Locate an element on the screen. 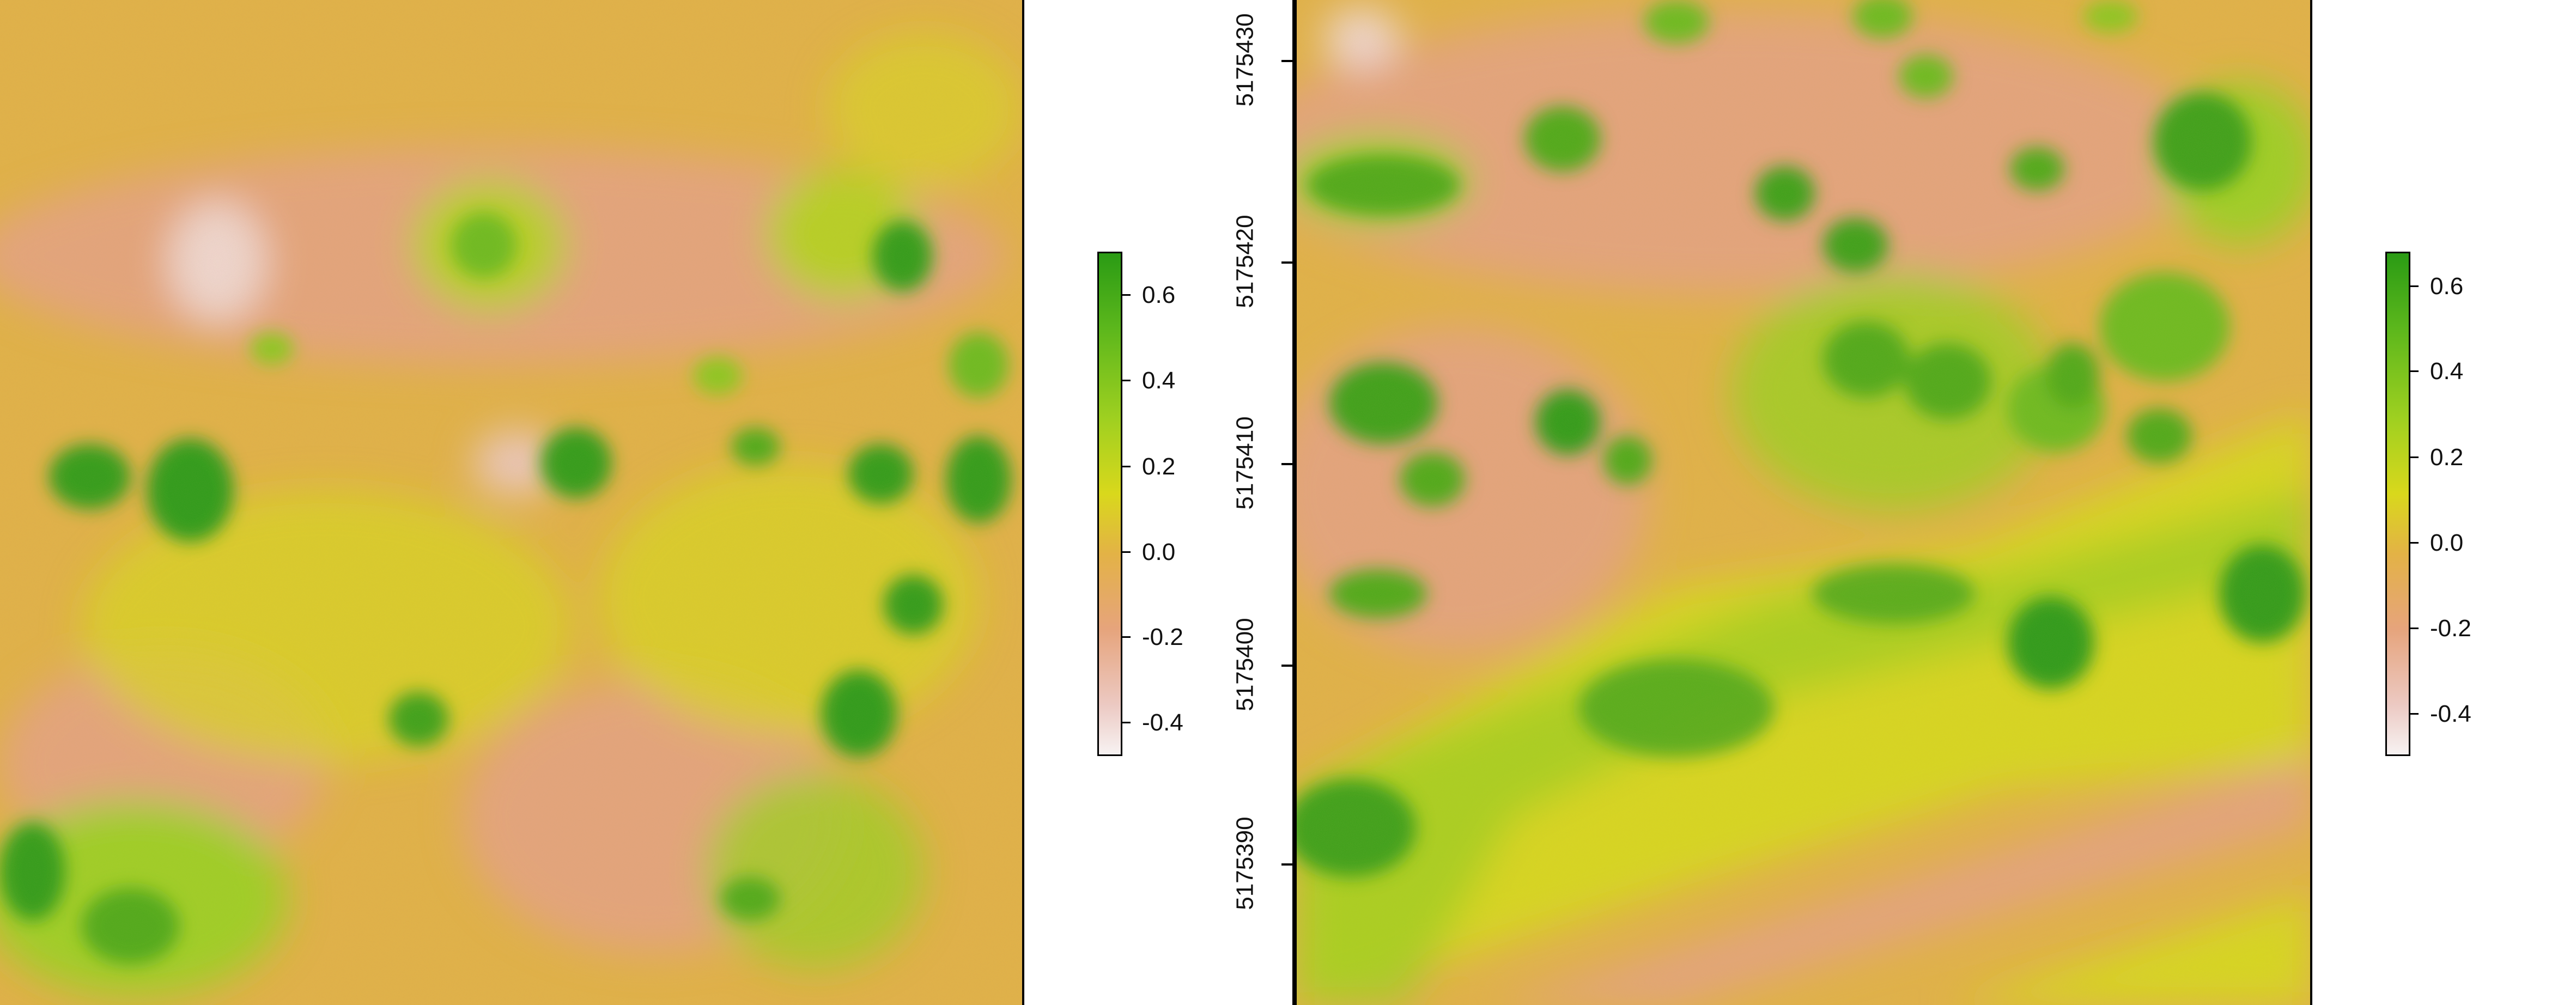  right-color-legend is located at coordinates (2398, 504).